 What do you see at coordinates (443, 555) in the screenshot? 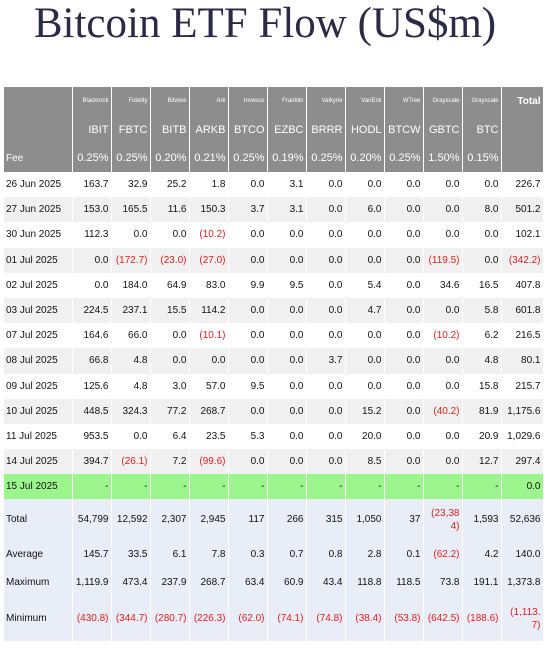
I see `summary-value: (62.2)` at bounding box center [443, 555].